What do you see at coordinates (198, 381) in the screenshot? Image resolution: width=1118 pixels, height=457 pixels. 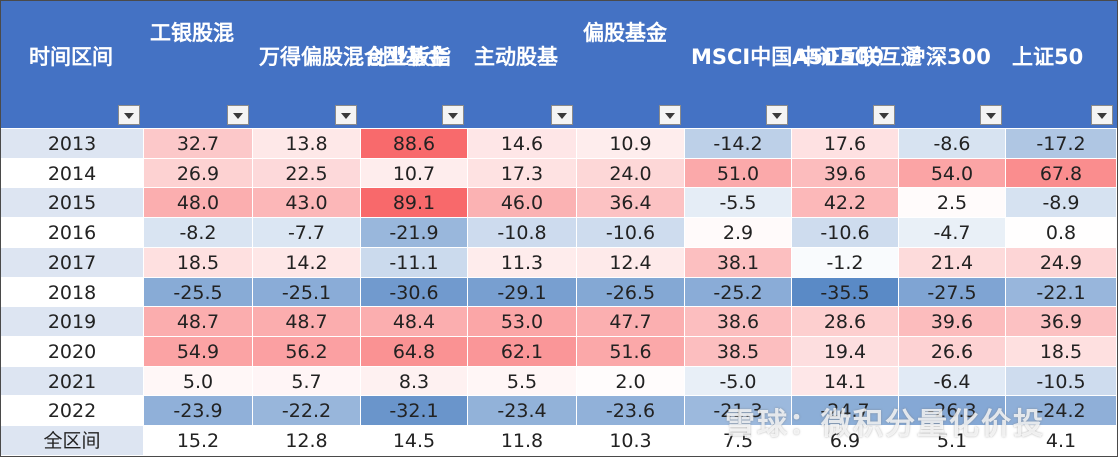 I see `value-cell: 5.0` at bounding box center [198, 381].